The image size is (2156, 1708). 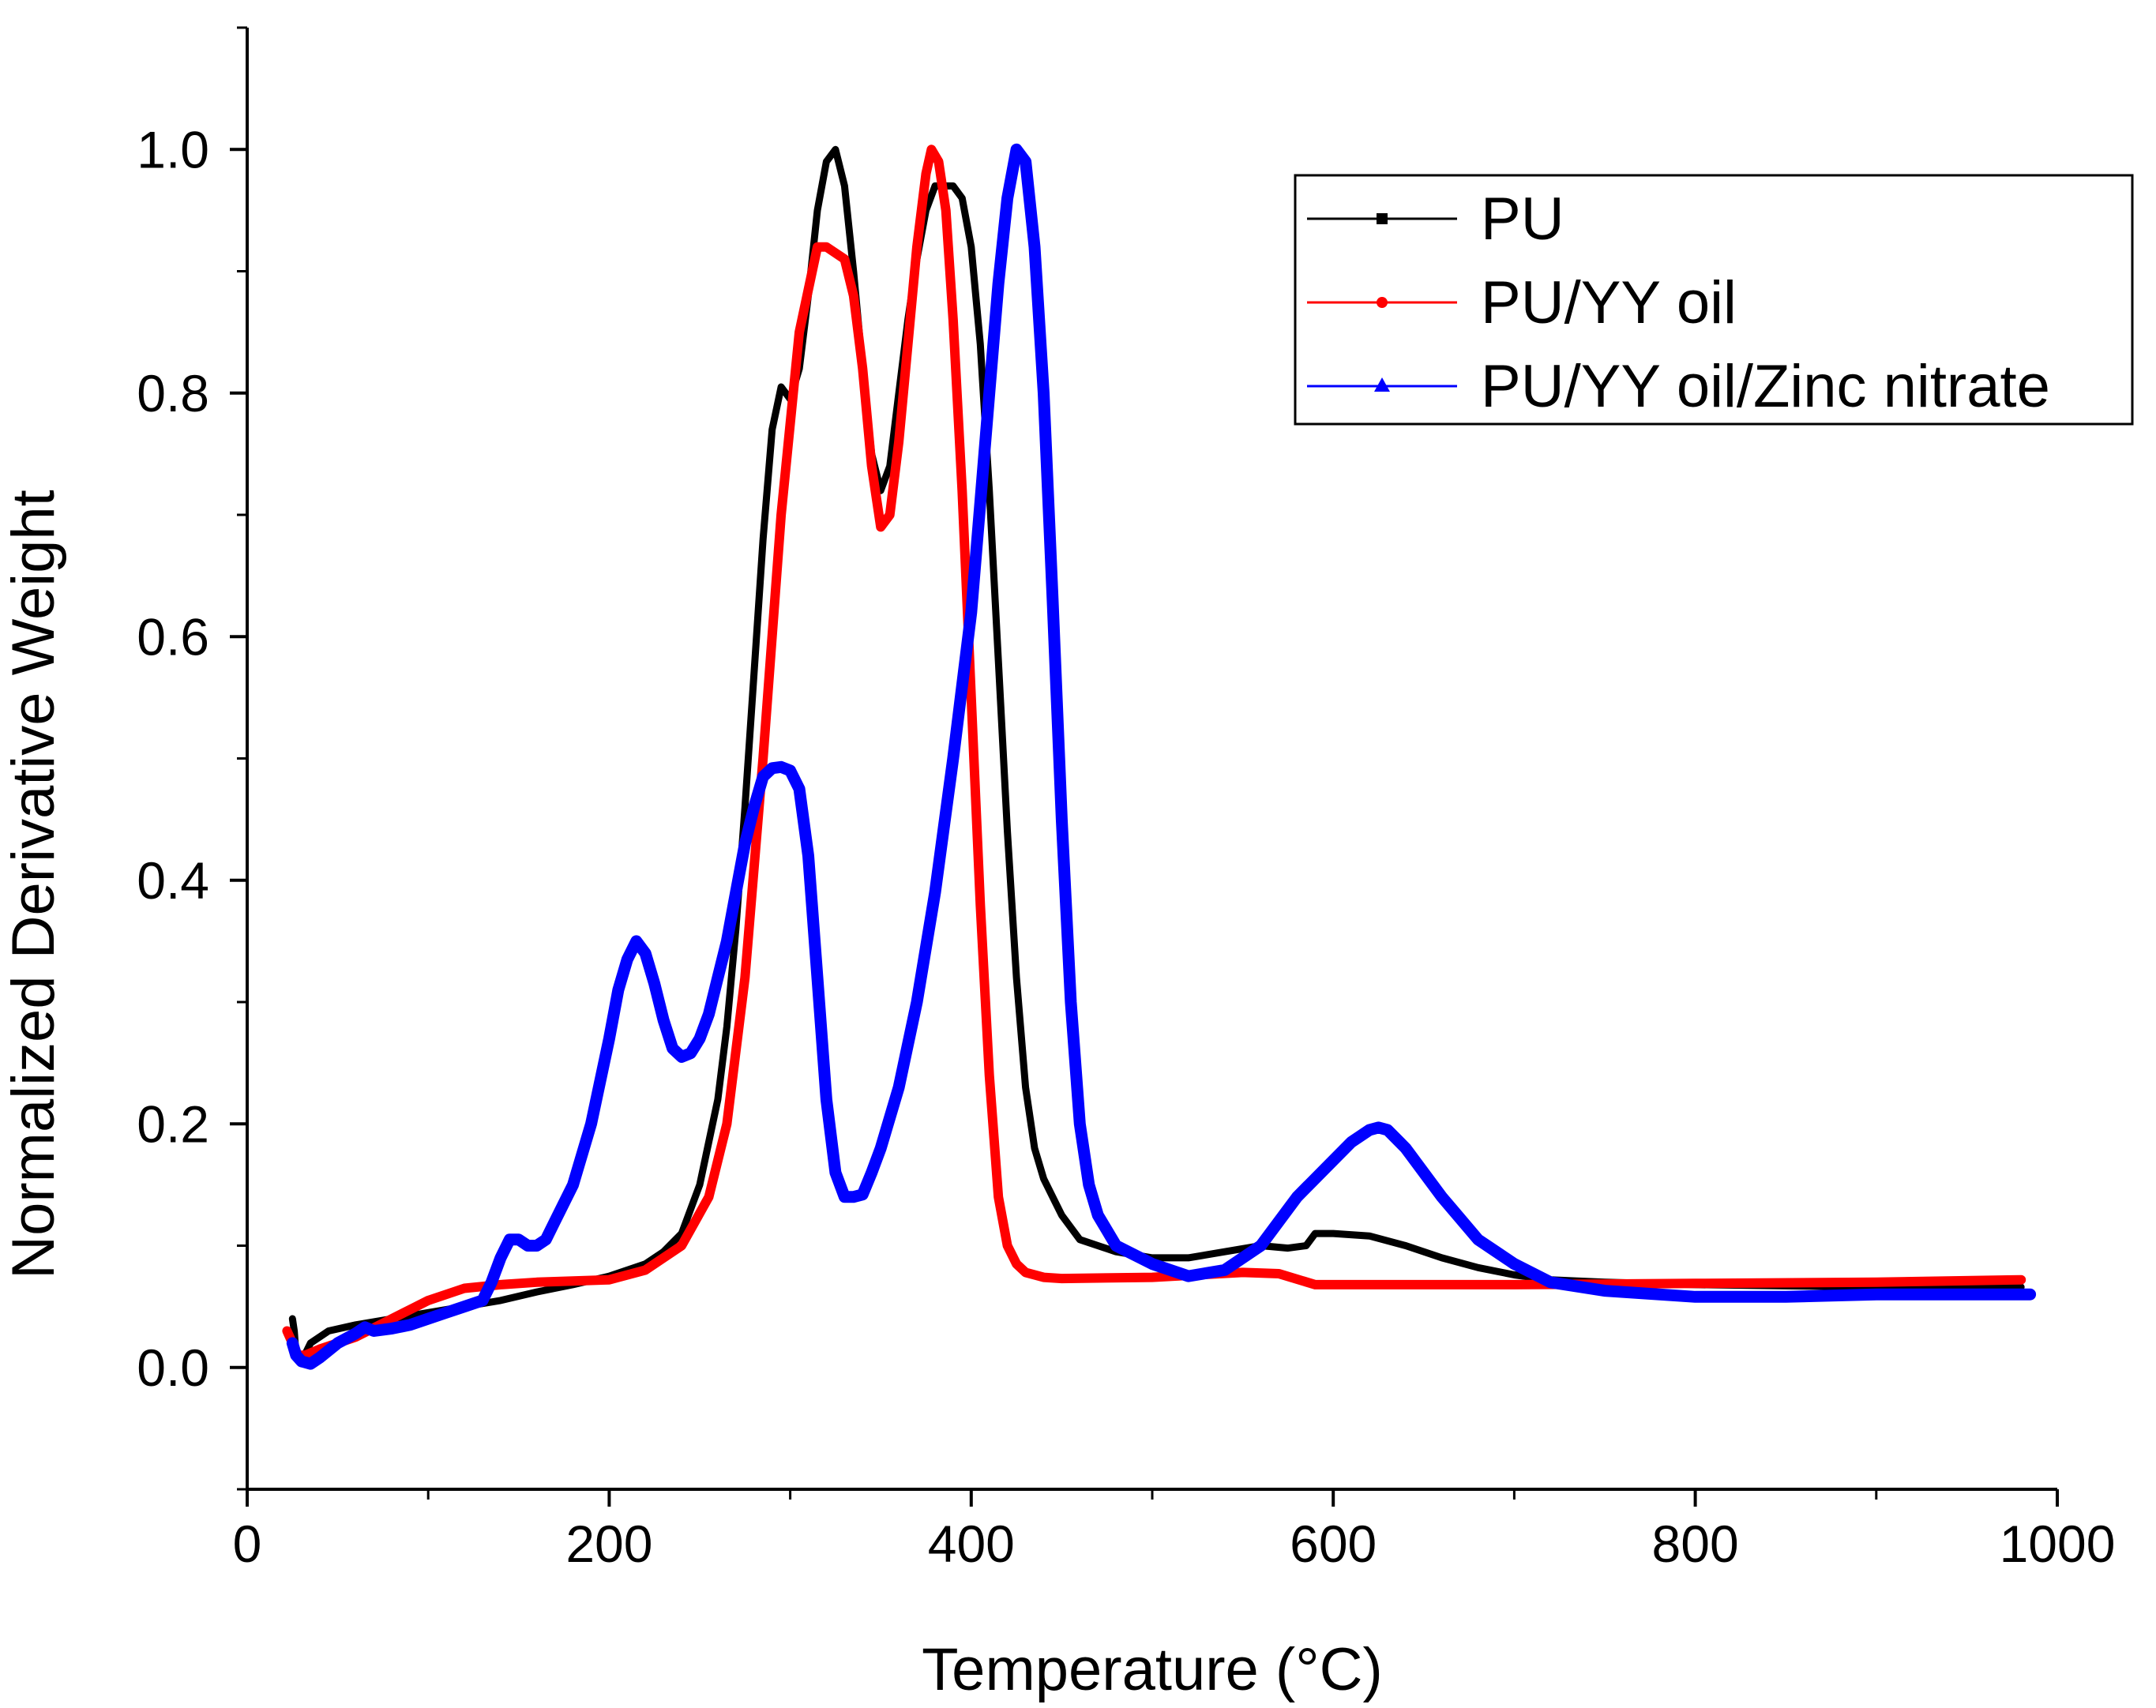 I want to click on y-tick-label: 1.0, so click(x=173, y=149).